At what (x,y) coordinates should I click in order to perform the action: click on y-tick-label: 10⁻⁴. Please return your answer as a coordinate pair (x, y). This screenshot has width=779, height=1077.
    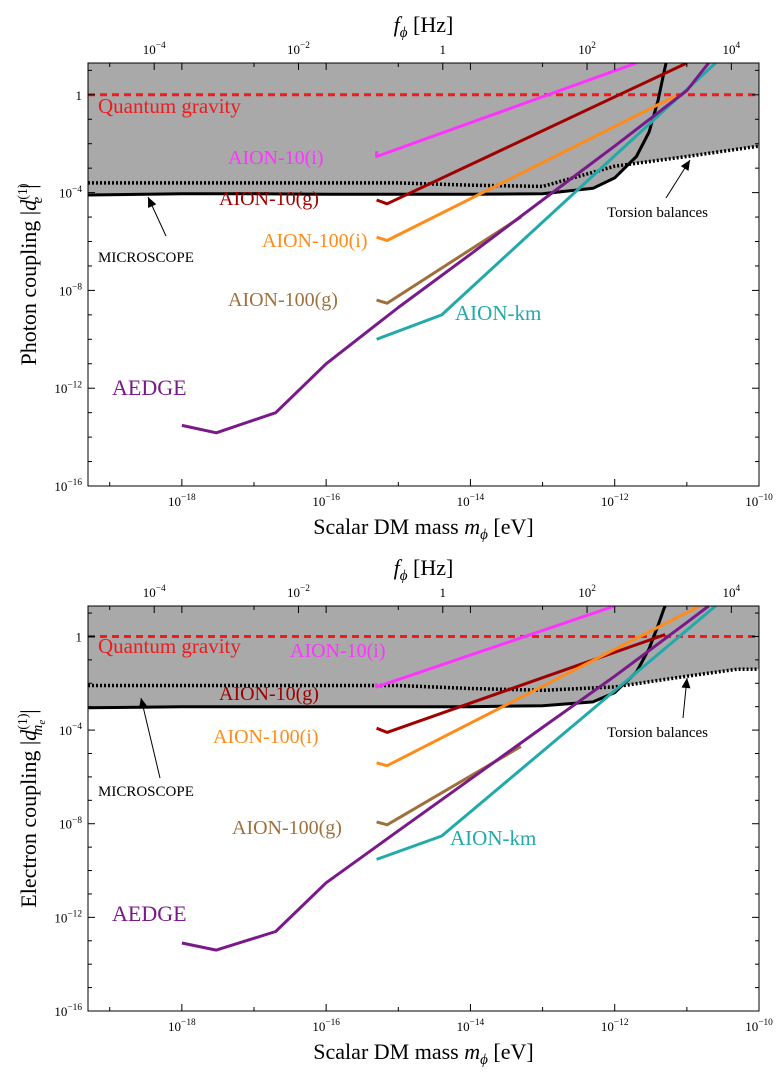
    Looking at the image, I should click on (70, 730).